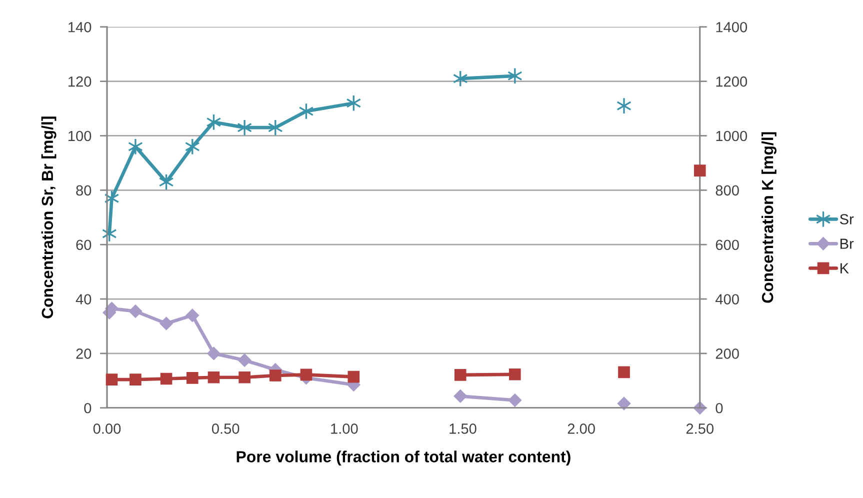 This screenshot has width=863, height=498. Describe the element at coordinates (80, 81) in the screenshot. I see `y-tick-label: 120` at that location.